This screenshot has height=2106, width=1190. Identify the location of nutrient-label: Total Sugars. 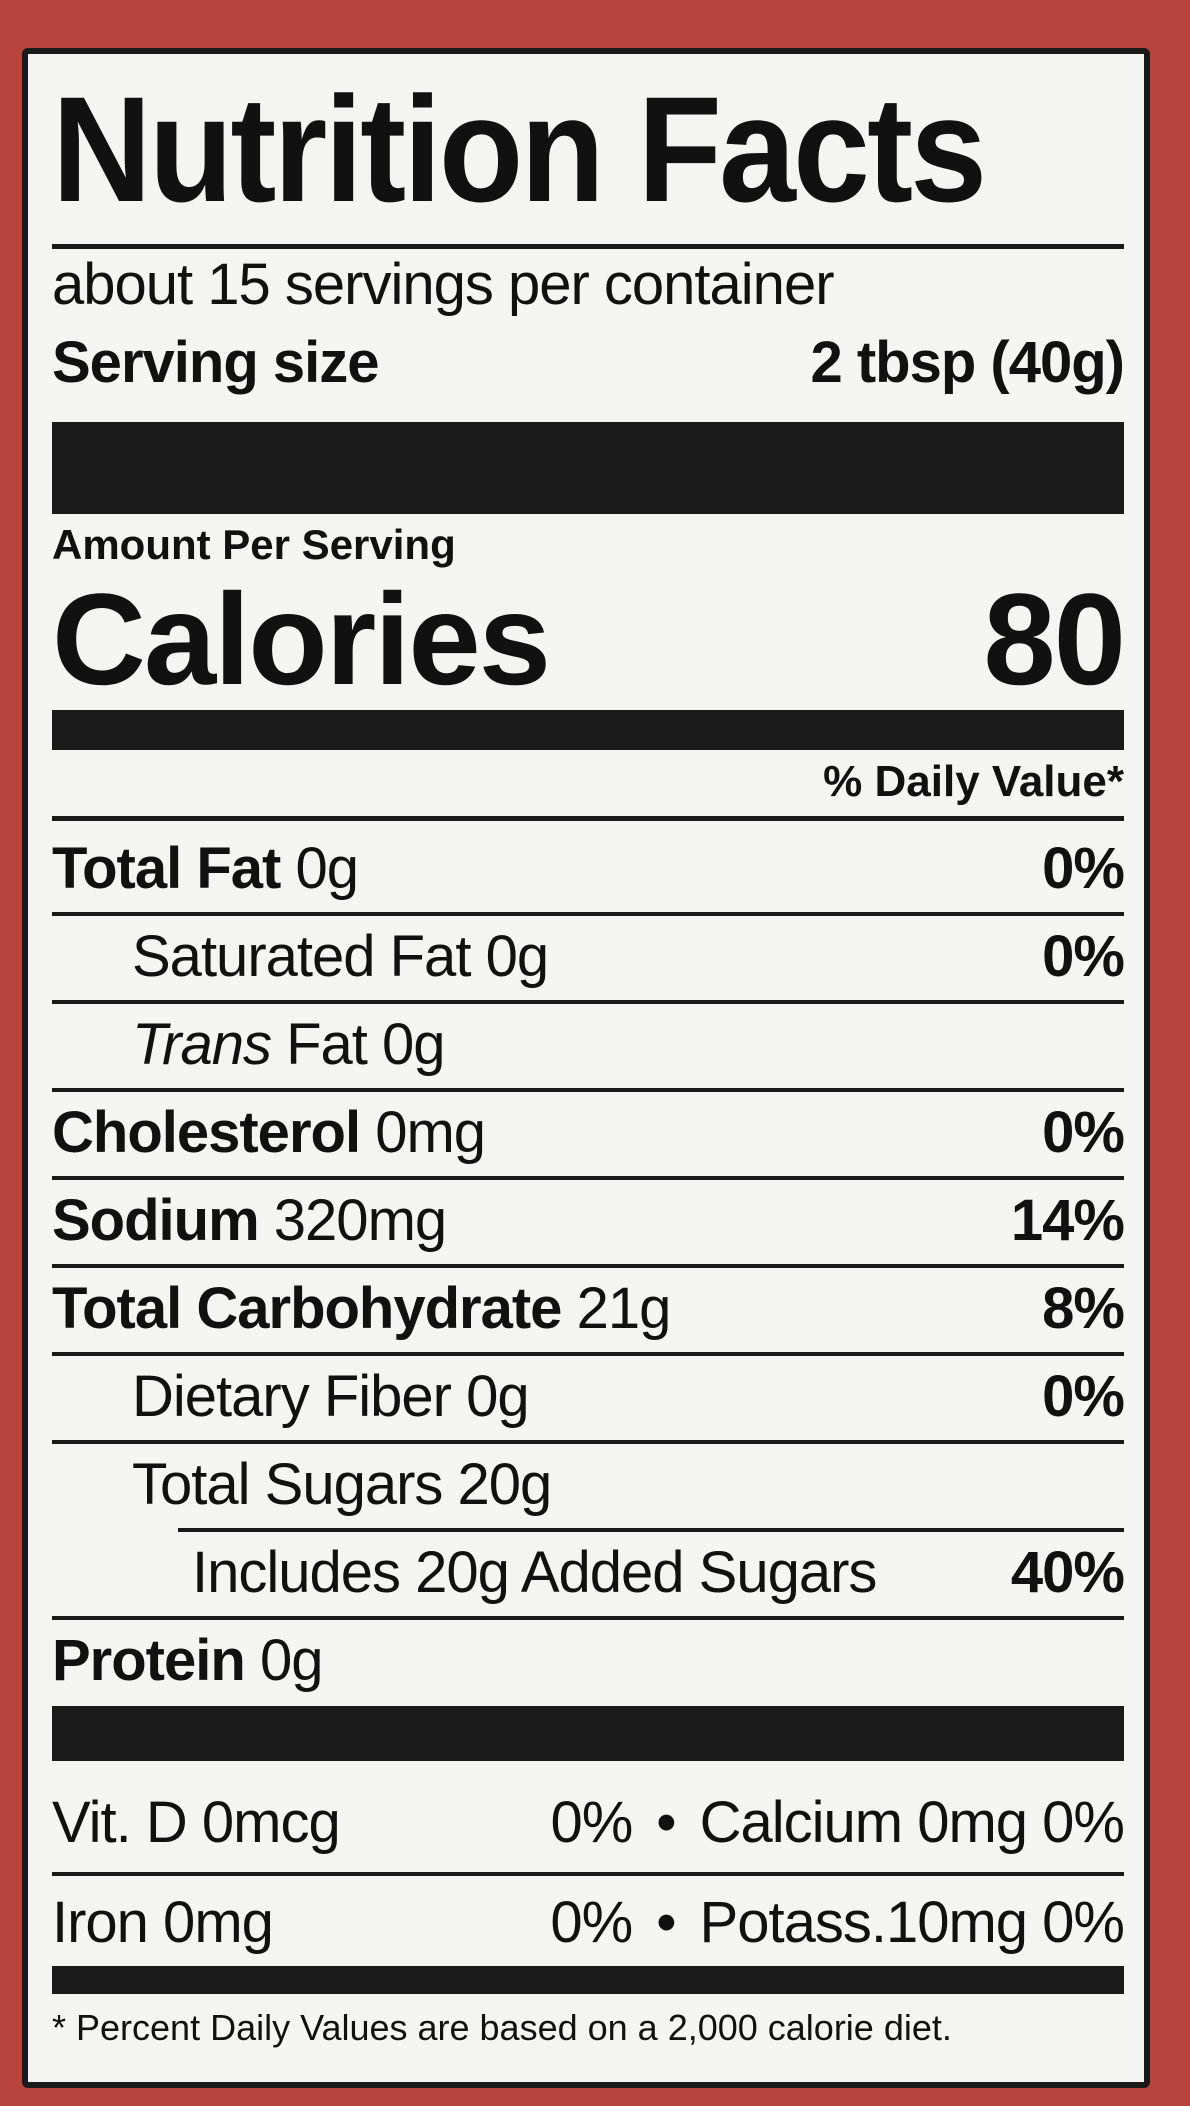
(287, 1484).